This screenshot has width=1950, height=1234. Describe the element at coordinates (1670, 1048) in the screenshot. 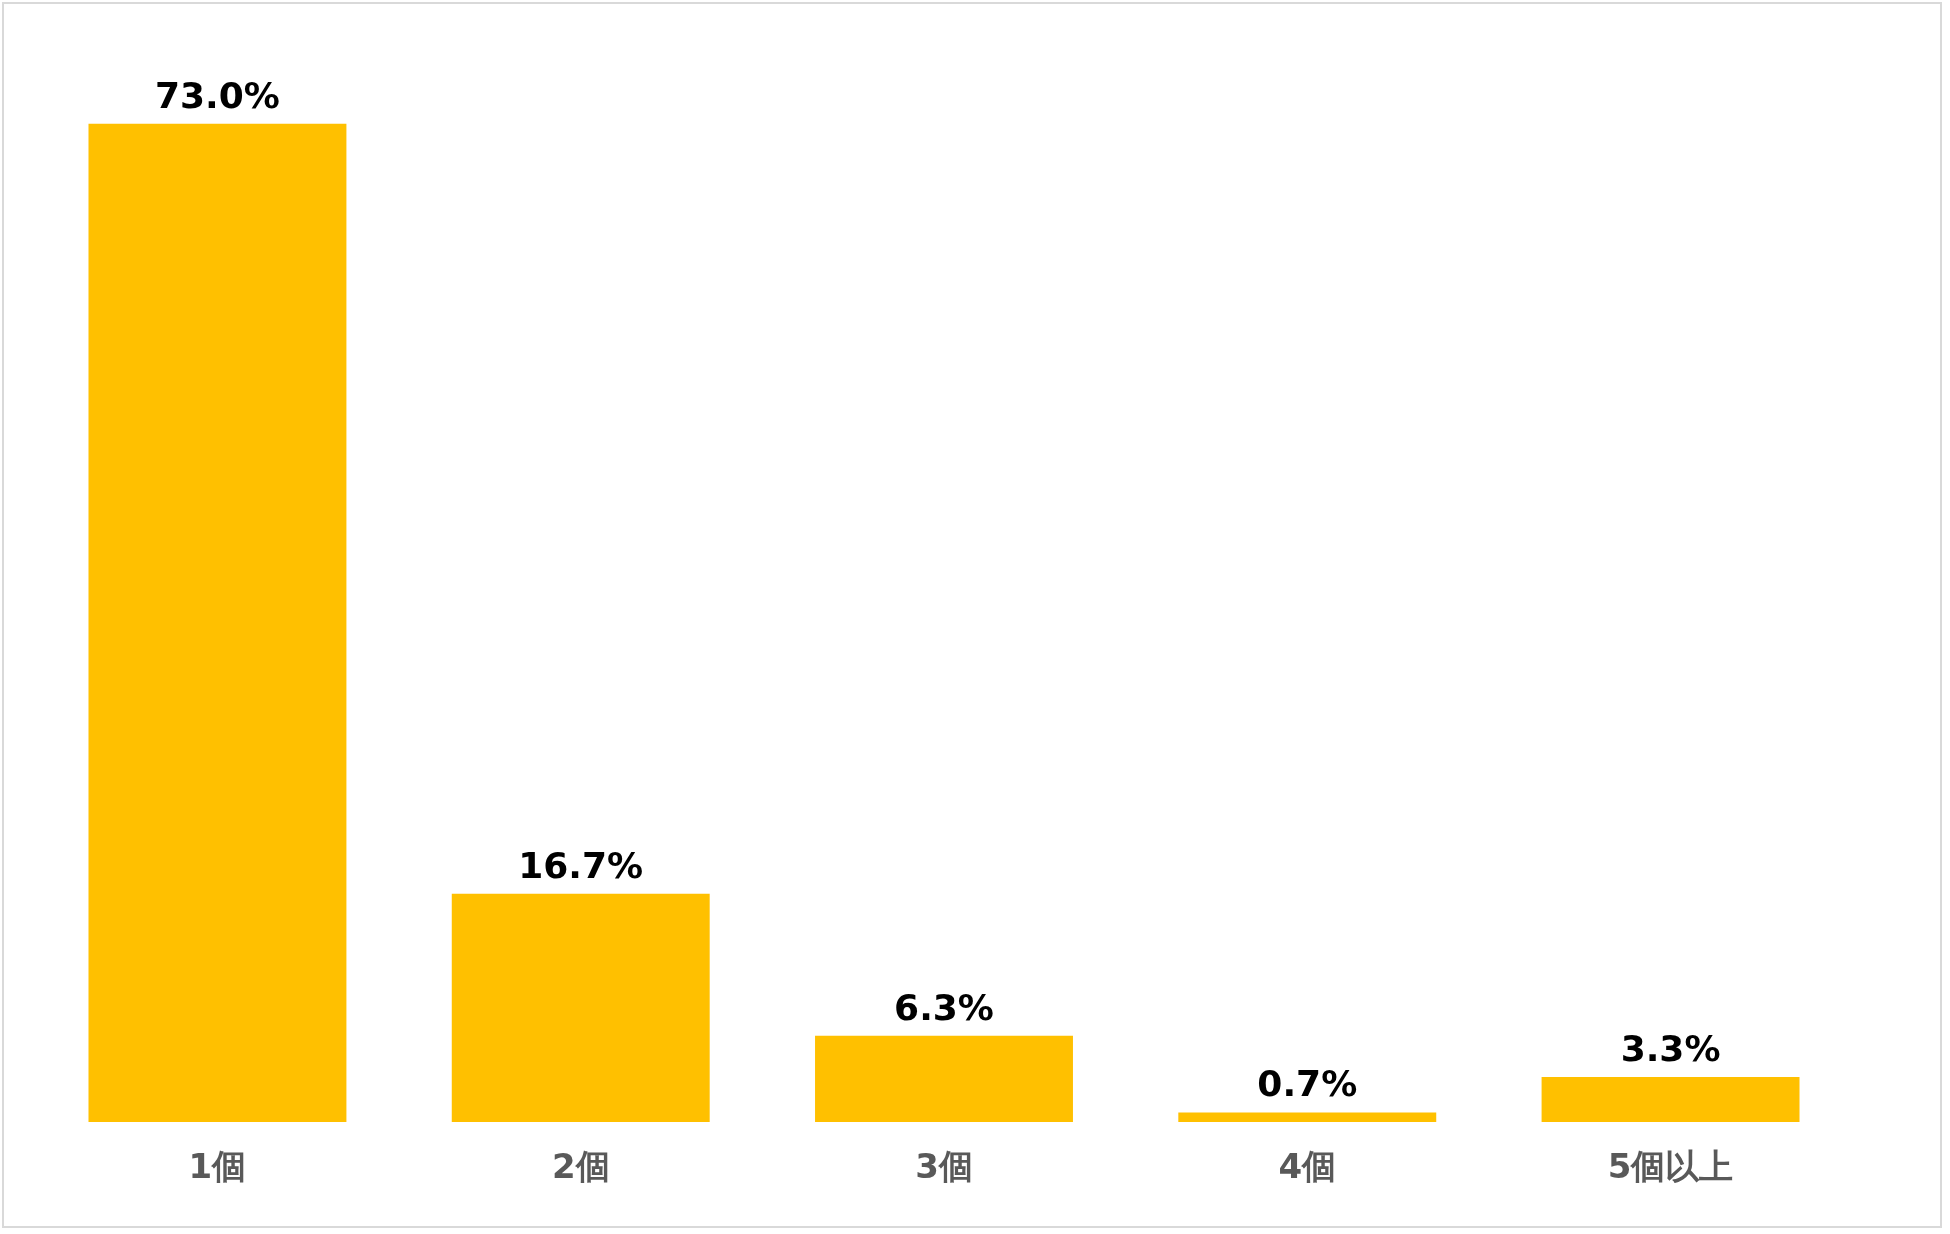

I see `data-label: 3.3%` at that location.